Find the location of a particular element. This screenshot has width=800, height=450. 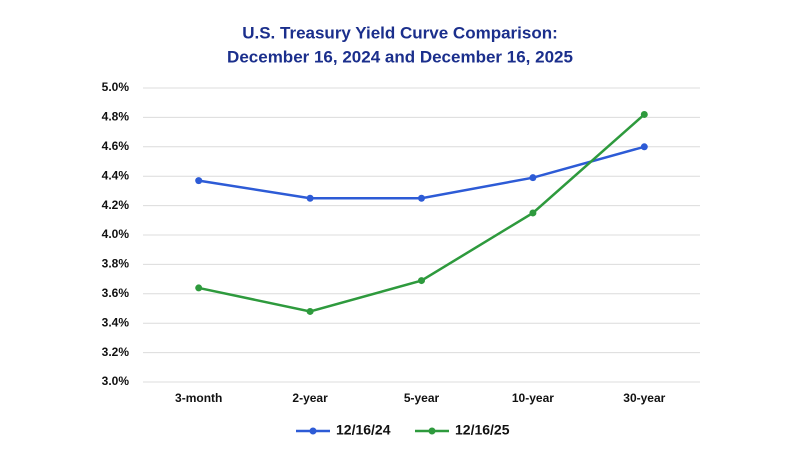

chart-title: U.S. Treasury Yield Curve Comparison: is located at coordinates (400, 32).